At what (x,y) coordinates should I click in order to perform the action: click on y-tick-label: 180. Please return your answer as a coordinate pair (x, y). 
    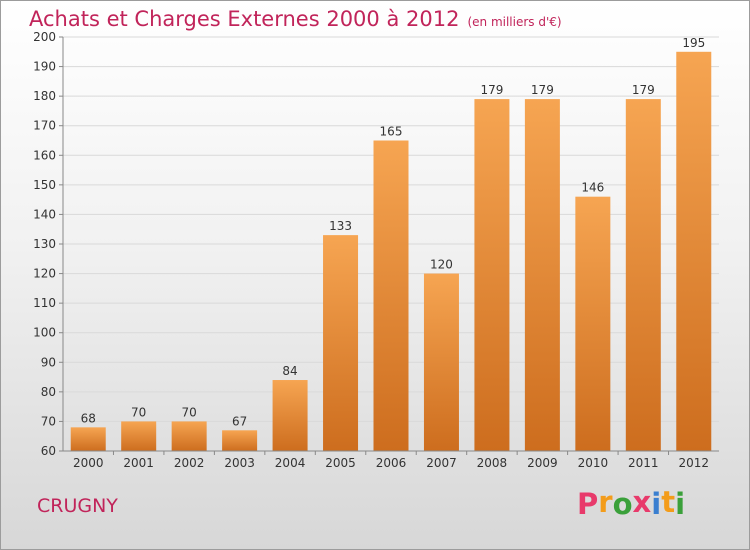
    Looking at the image, I should click on (44, 96).